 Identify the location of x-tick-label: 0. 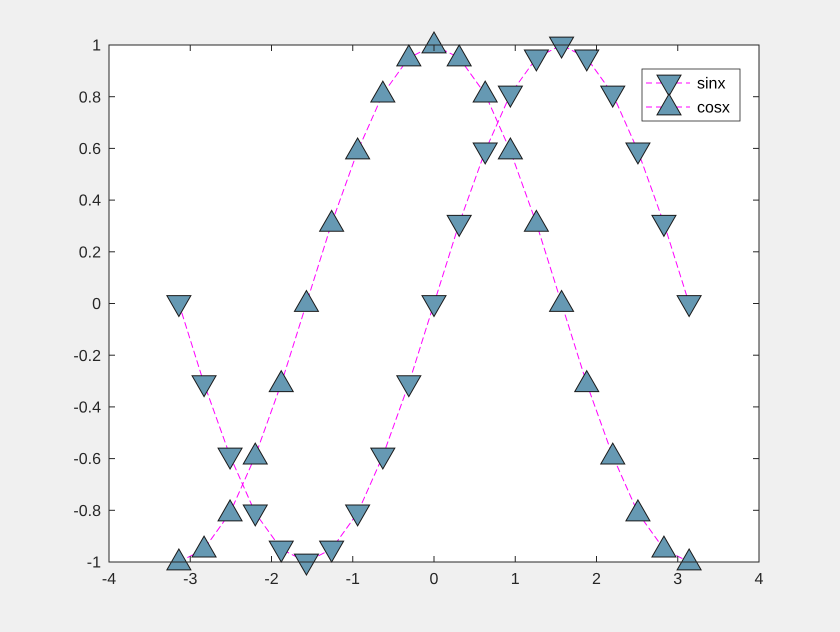
(434, 579).